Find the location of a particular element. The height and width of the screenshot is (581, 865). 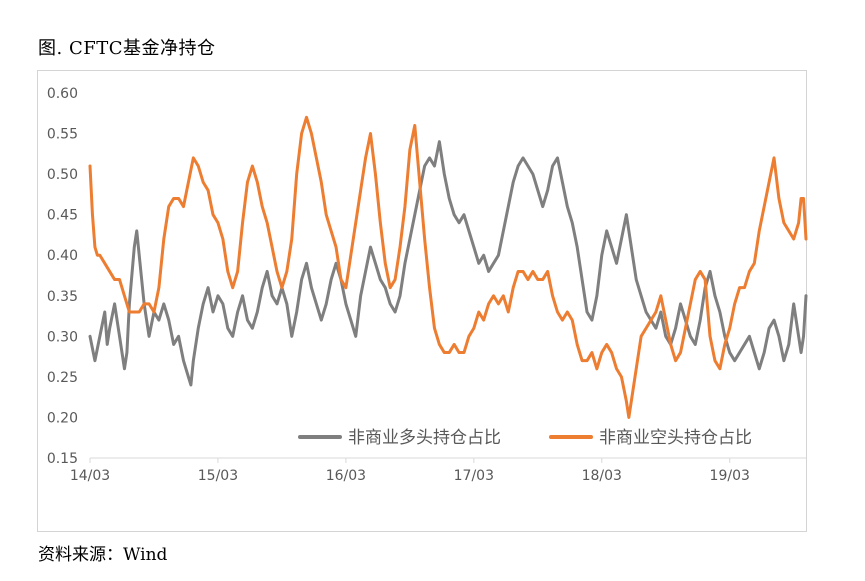

y-tick-label: 0.25 is located at coordinates (62, 378).